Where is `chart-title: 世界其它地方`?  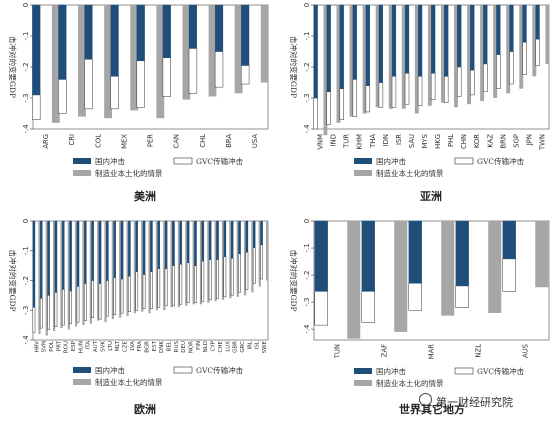
chart-title: 世界其它地方 is located at coordinates (432, 409).